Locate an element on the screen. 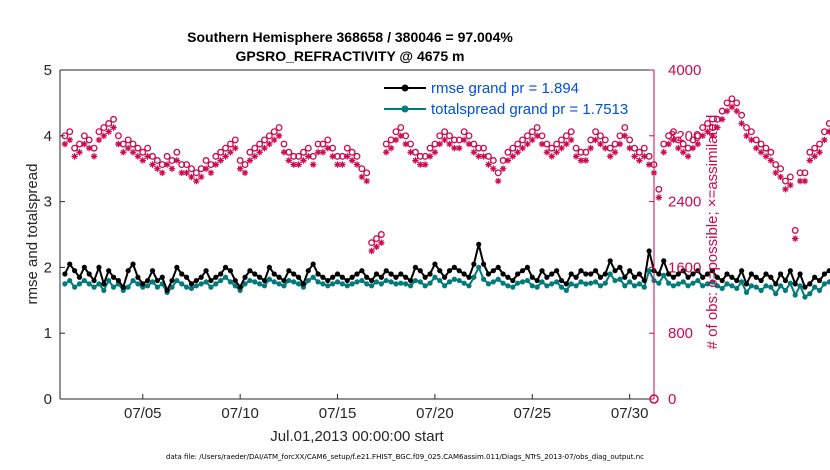  x-tick-label: 07/20 is located at coordinates (435, 413).